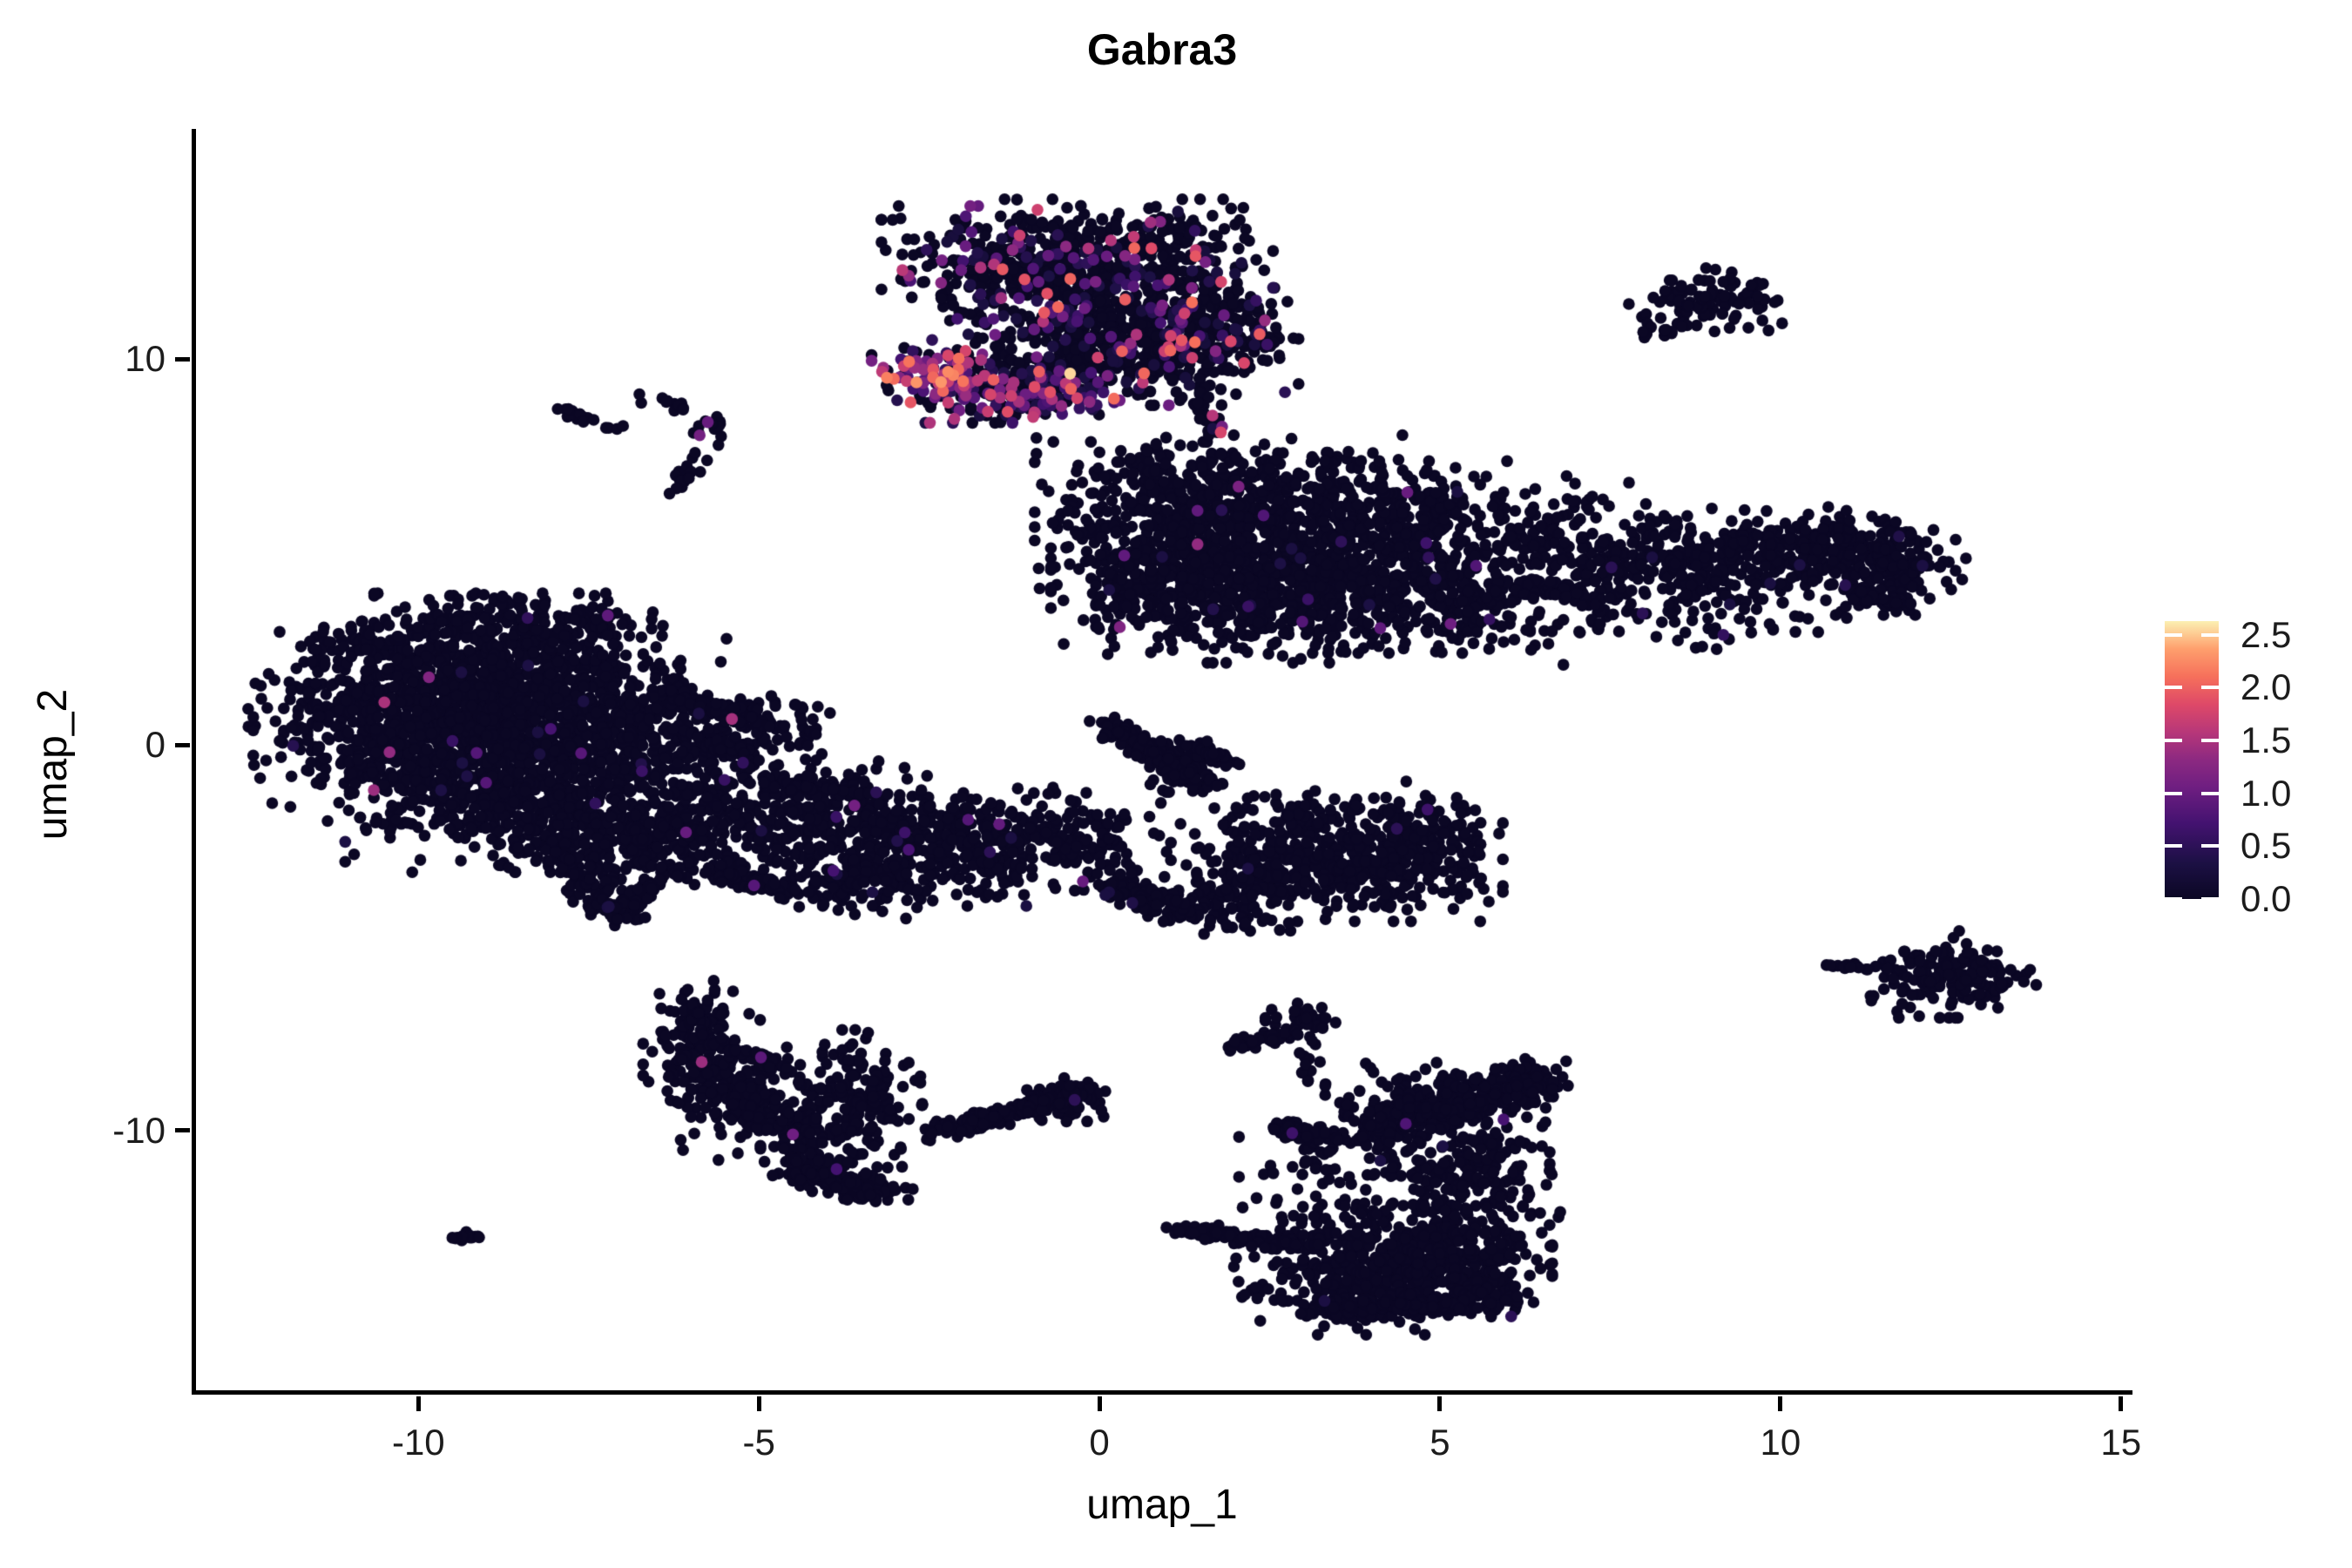 The width and height of the screenshot is (2352, 1568). Describe the element at coordinates (2121, 1442) in the screenshot. I see `x-tick-label: 15` at that location.